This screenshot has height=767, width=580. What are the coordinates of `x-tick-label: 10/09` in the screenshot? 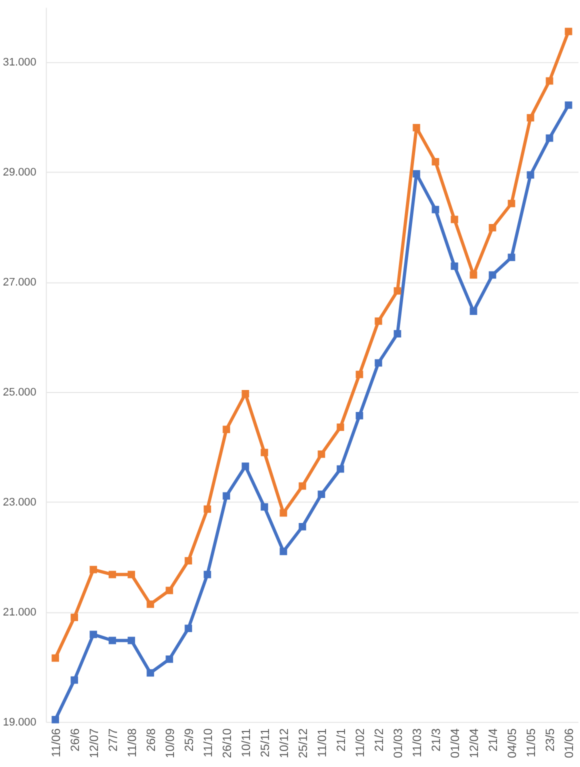 It's located at (169, 743).